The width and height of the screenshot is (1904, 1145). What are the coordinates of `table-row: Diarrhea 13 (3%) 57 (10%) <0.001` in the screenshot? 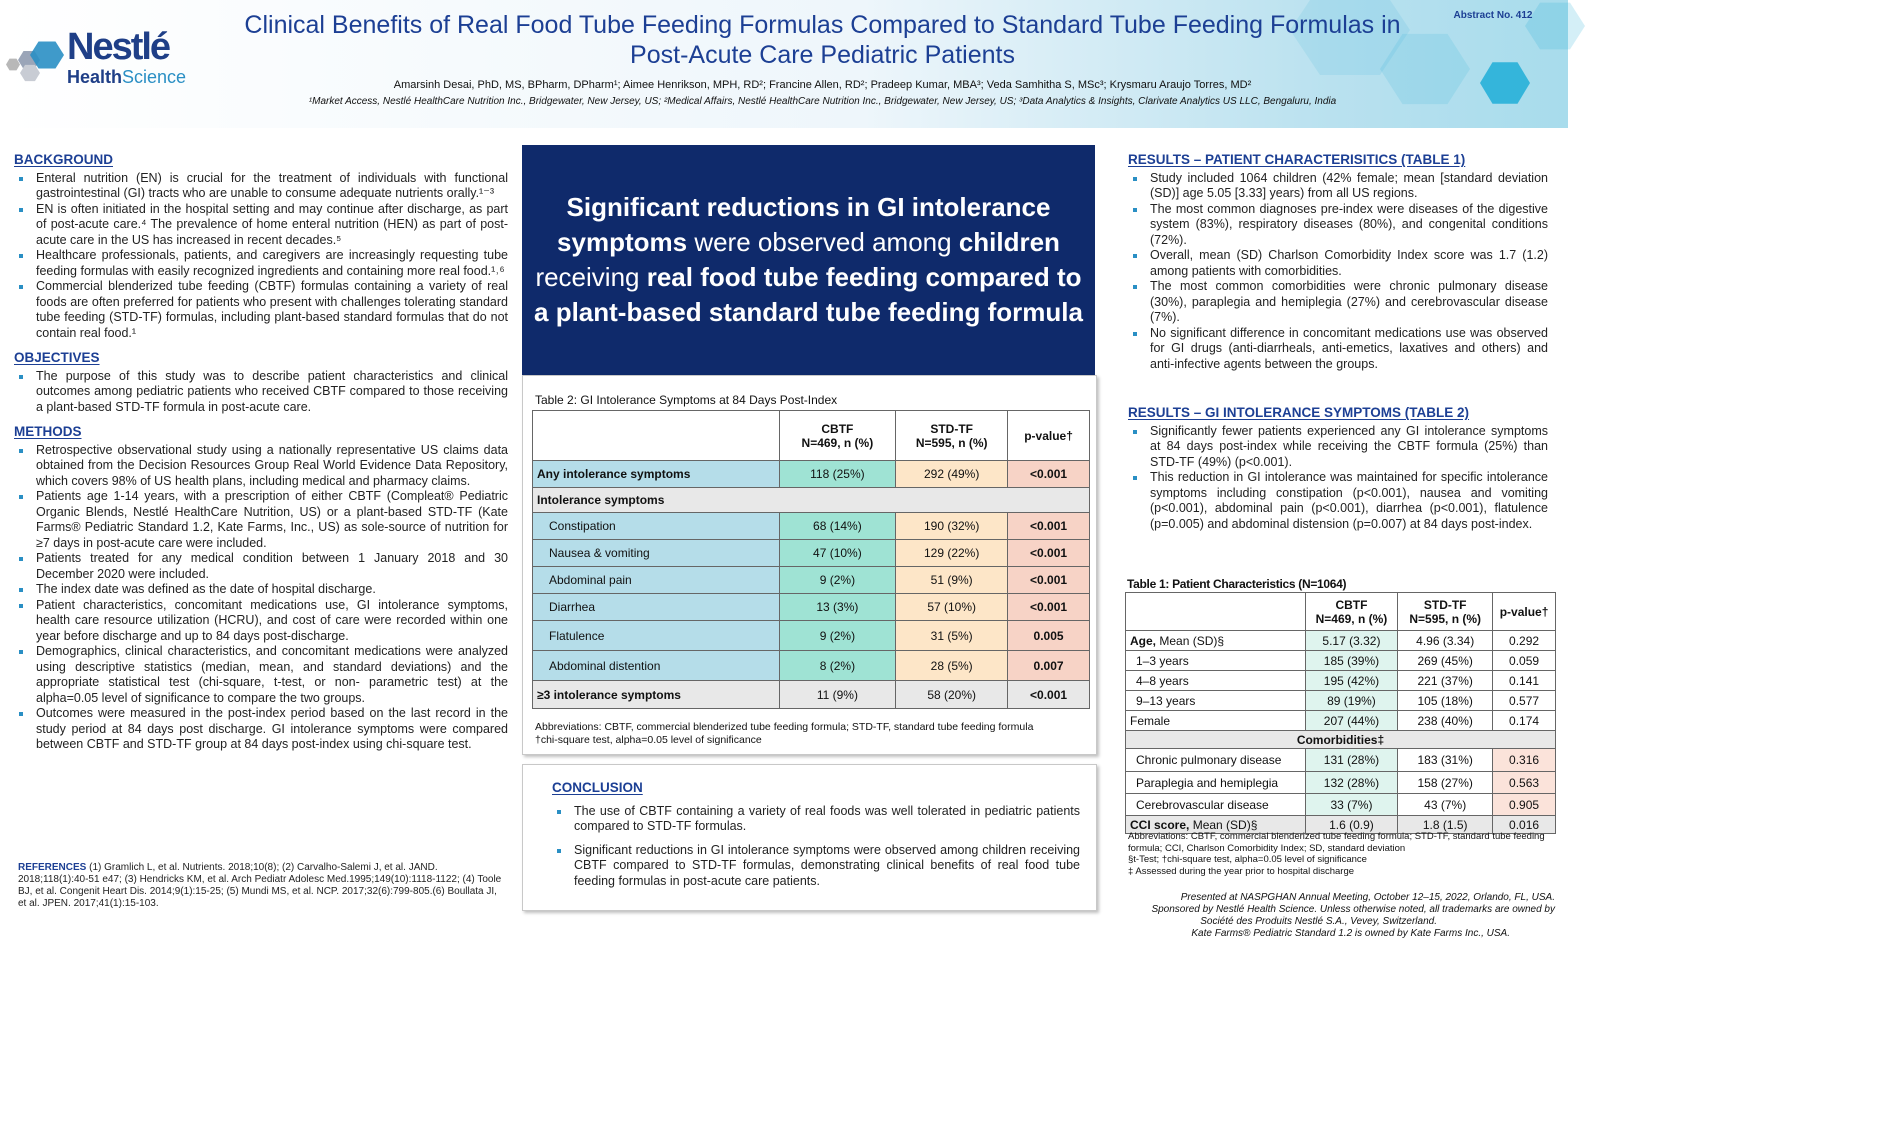 It's located at (811, 607).